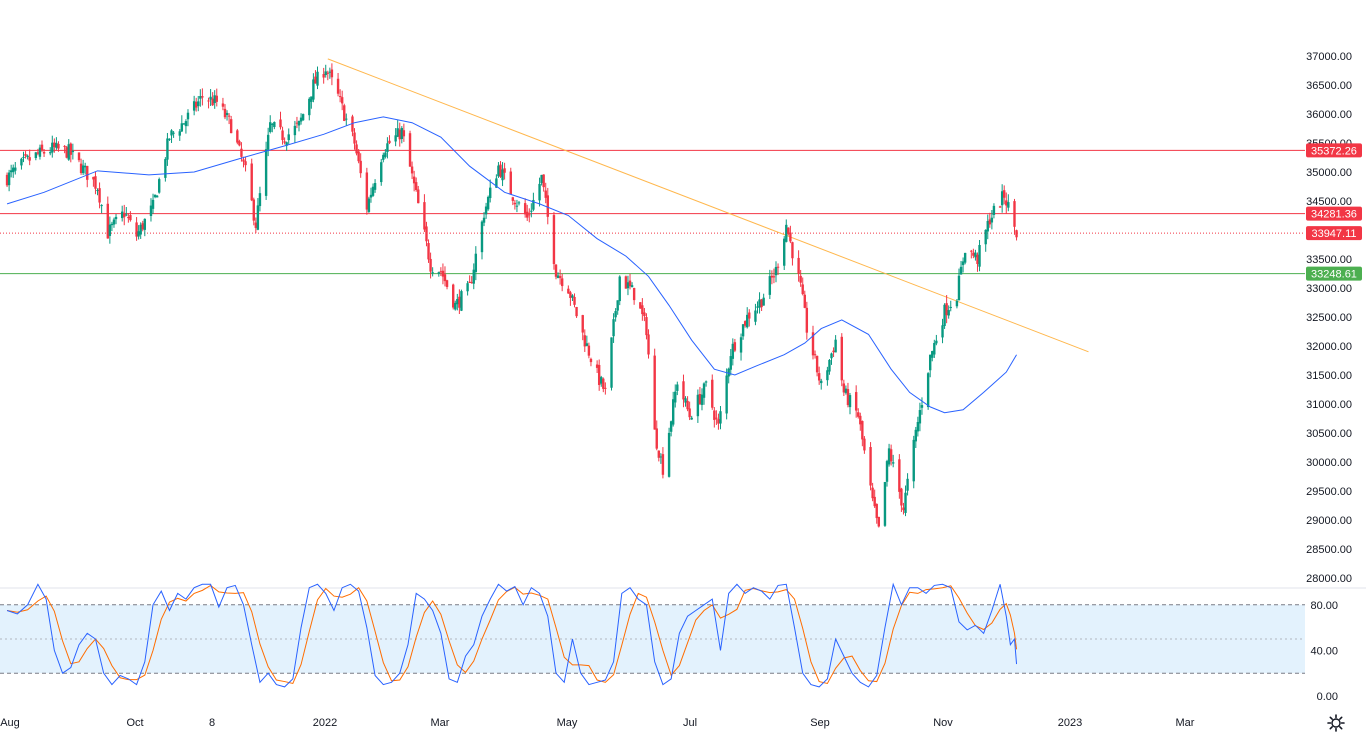 Image resolution: width=1366 pixels, height=739 pixels. What do you see at coordinates (567, 723) in the screenshot?
I see `time-tick-label: May` at bounding box center [567, 723].